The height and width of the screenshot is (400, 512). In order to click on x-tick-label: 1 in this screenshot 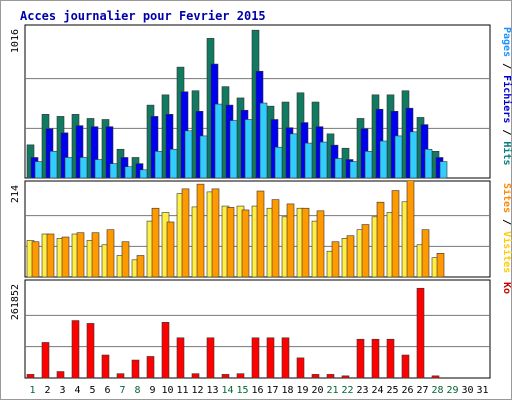, I will do `click(32, 390)`.